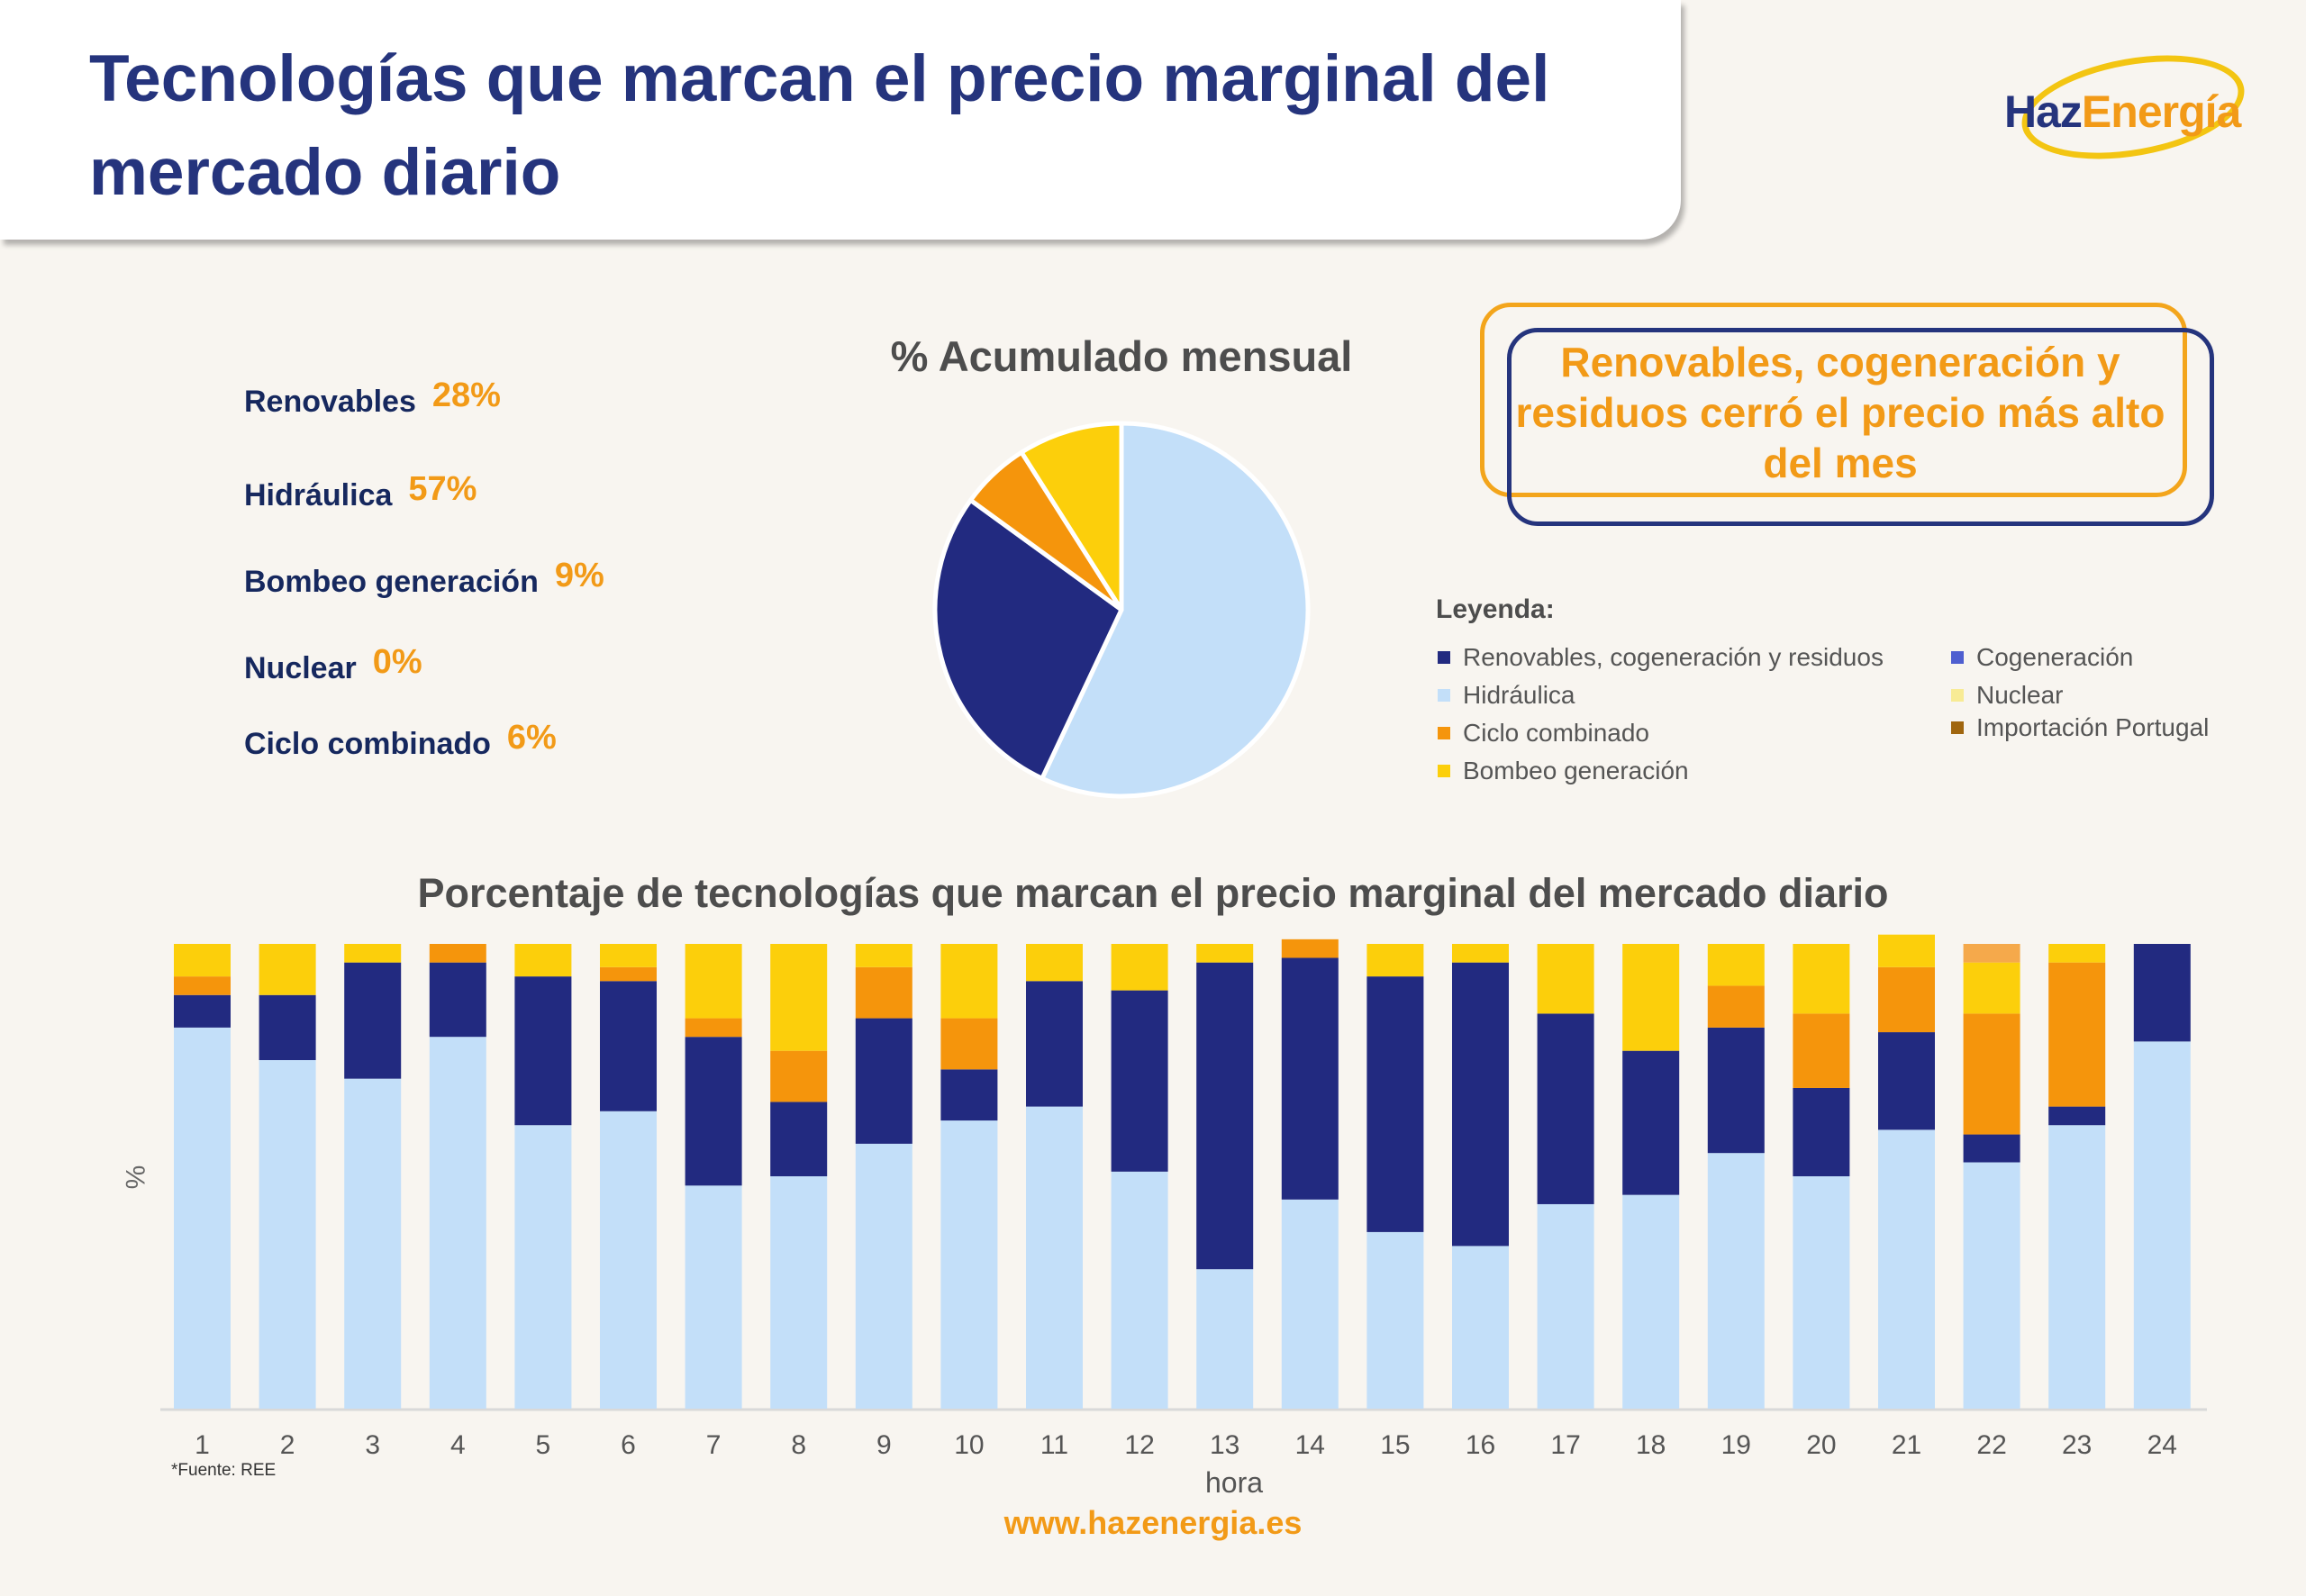 The height and width of the screenshot is (1596, 2306). Describe the element at coordinates (1906, 1445) in the screenshot. I see `x-tick-label: 21` at that location.